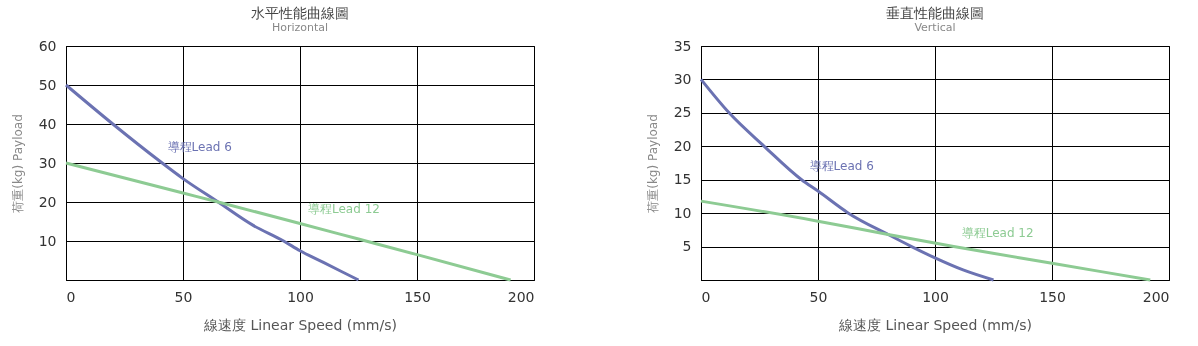  I want to click on y-tick-label: 35, so click(682, 45).